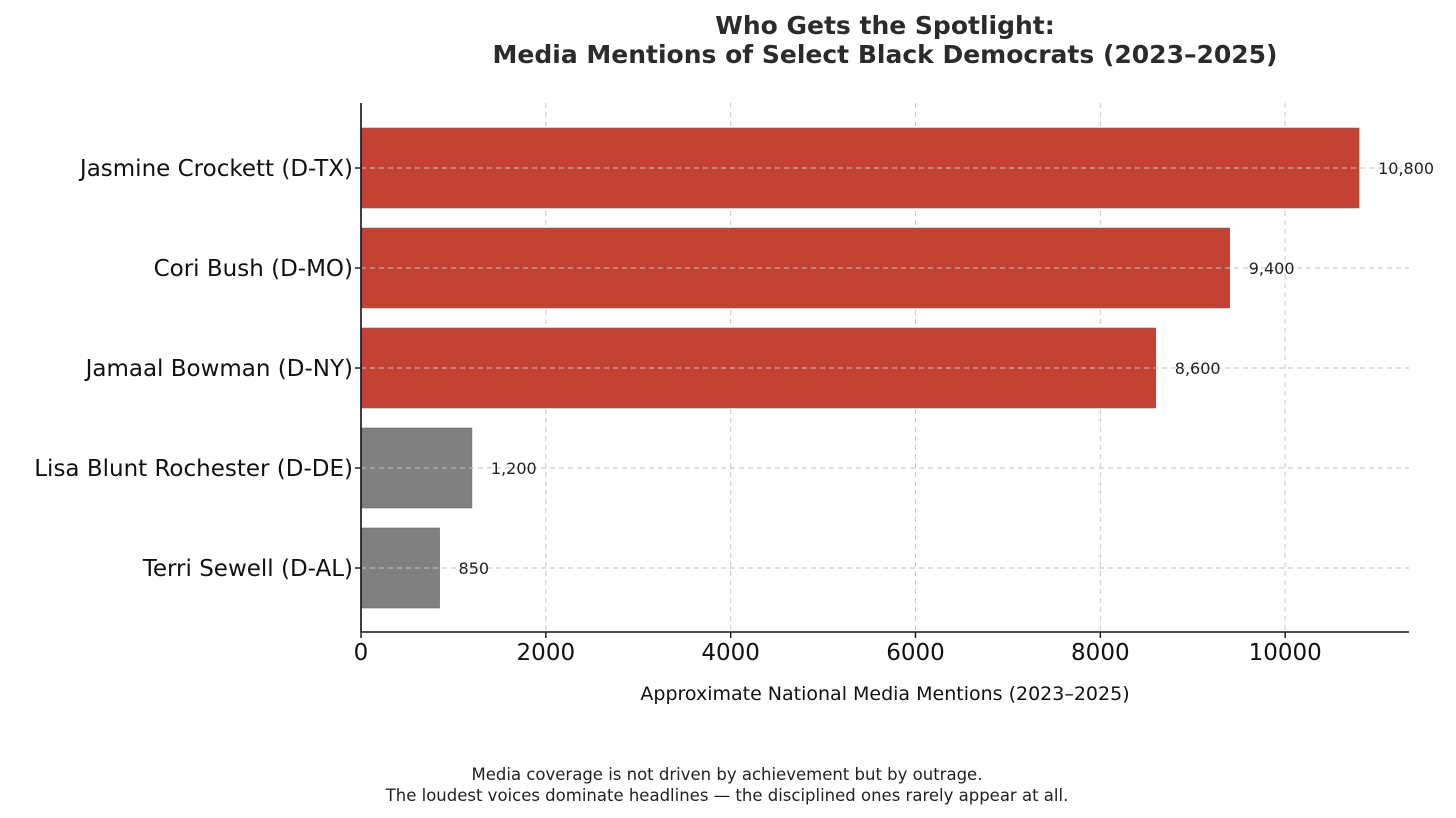 This screenshot has height=818, width=1456. Describe the element at coordinates (1272, 268) in the screenshot. I see `value-label: 9,400` at that location.